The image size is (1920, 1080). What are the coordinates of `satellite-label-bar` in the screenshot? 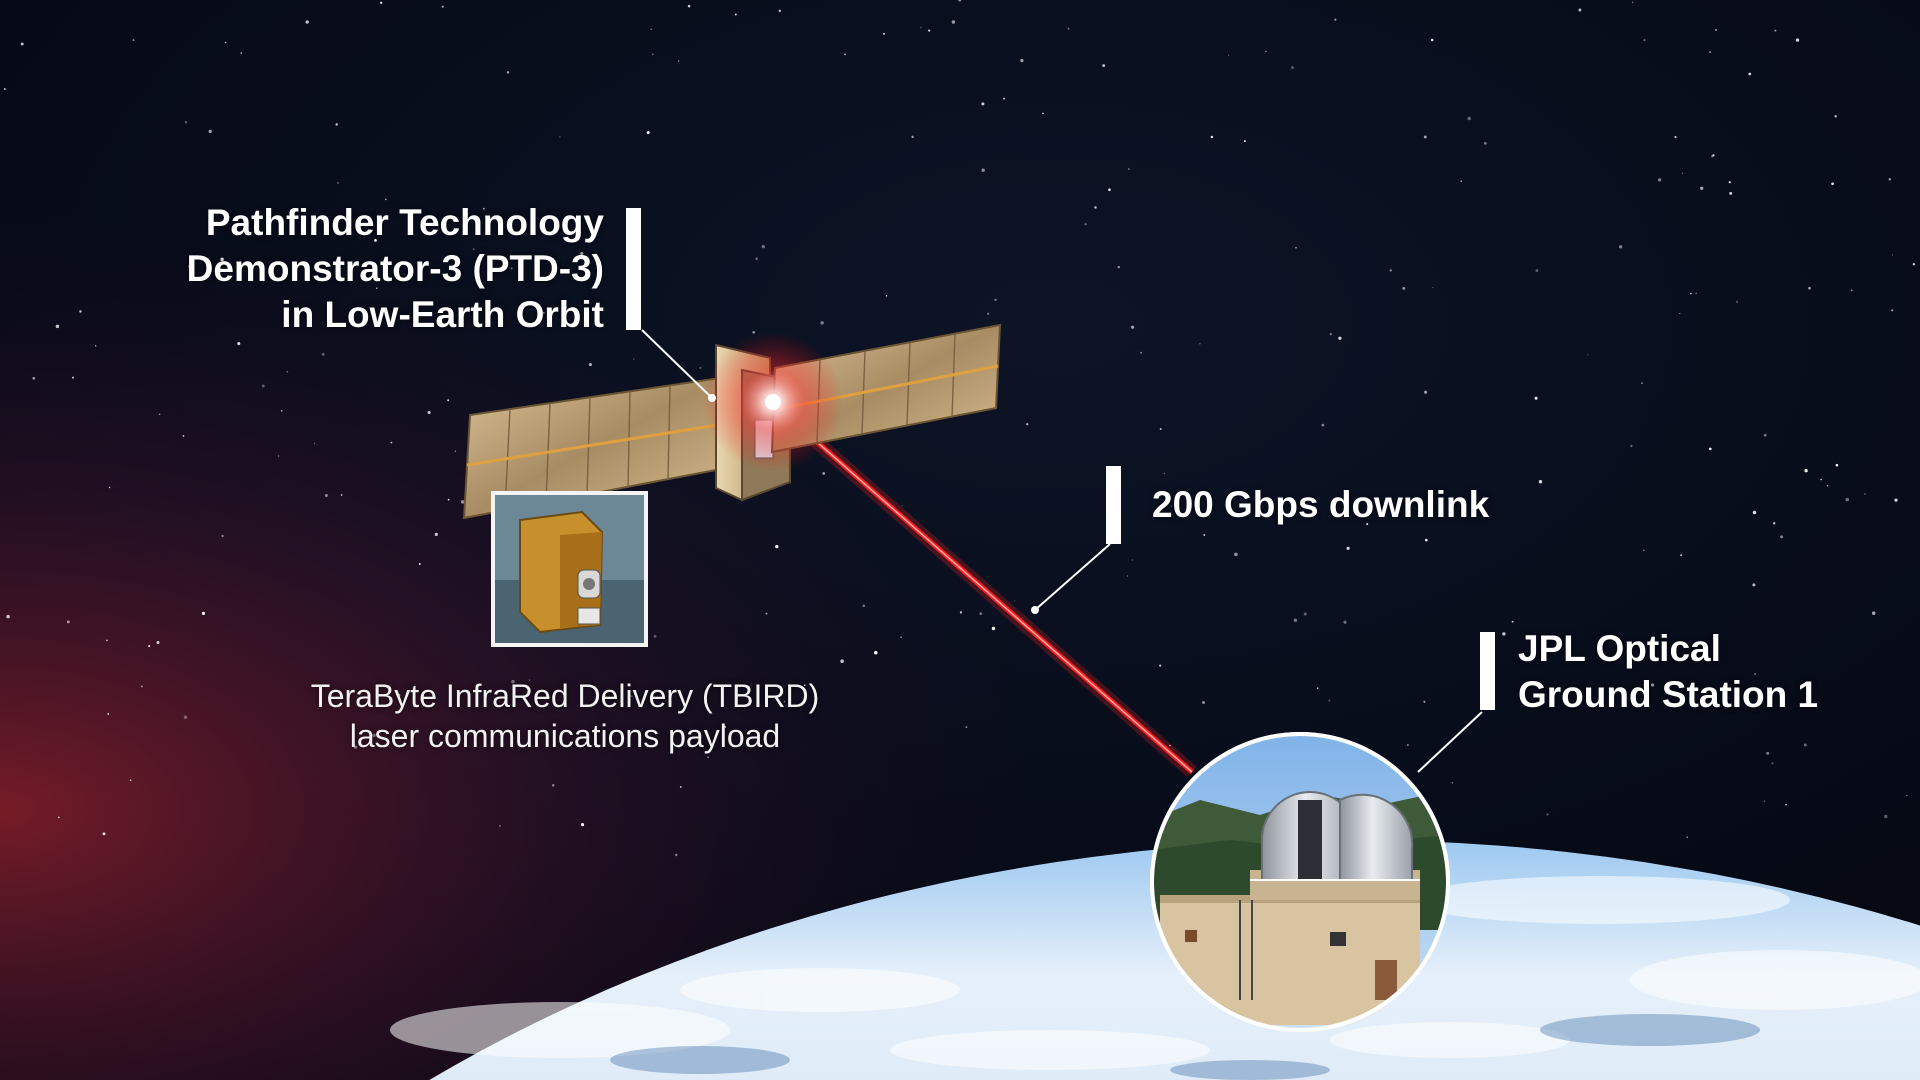 It's located at (633, 269).